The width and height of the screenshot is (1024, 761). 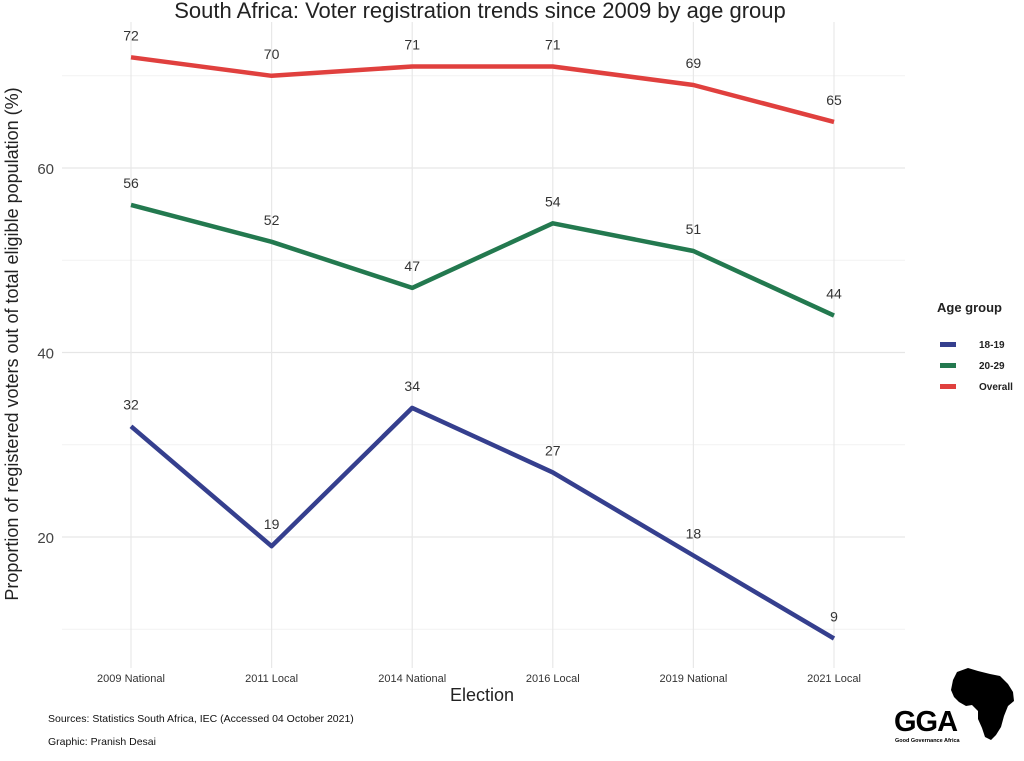 I want to click on legend-label: 18-19, so click(x=992, y=345).